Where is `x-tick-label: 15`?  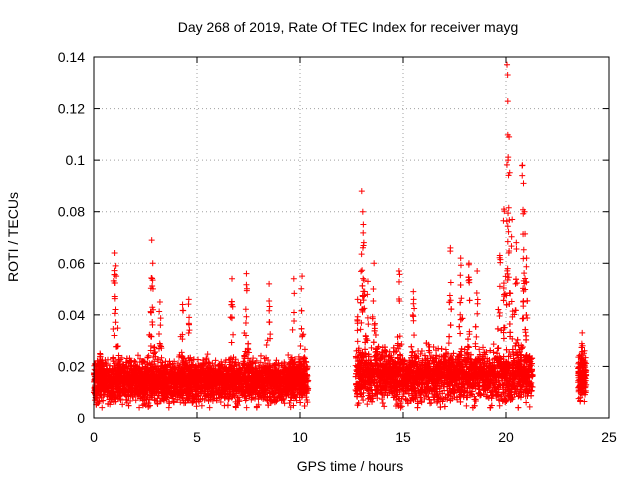 x-tick-label: 15 is located at coordinates (403, 437).